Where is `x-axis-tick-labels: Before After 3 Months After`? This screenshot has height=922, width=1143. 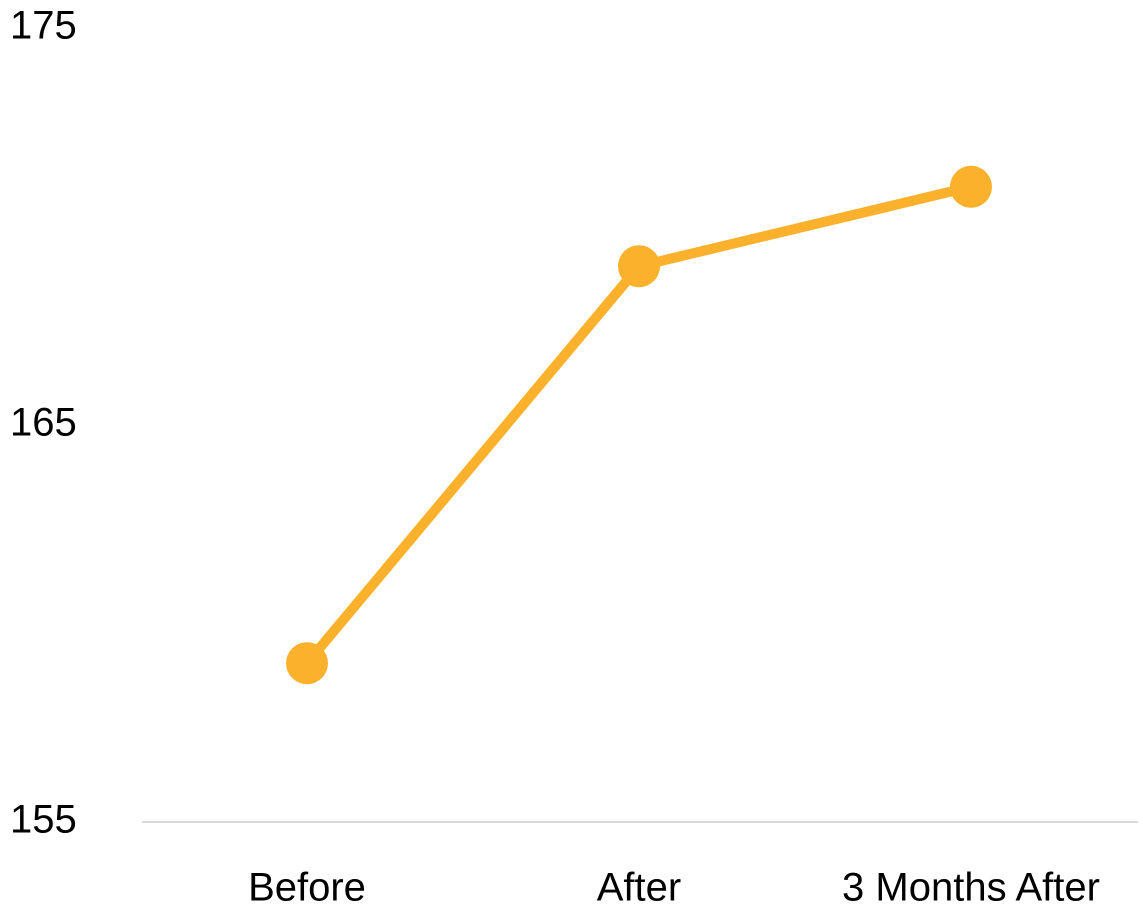 x-axis-tick-labels: Before After 3 Months After is located at coordinates (674, 888).